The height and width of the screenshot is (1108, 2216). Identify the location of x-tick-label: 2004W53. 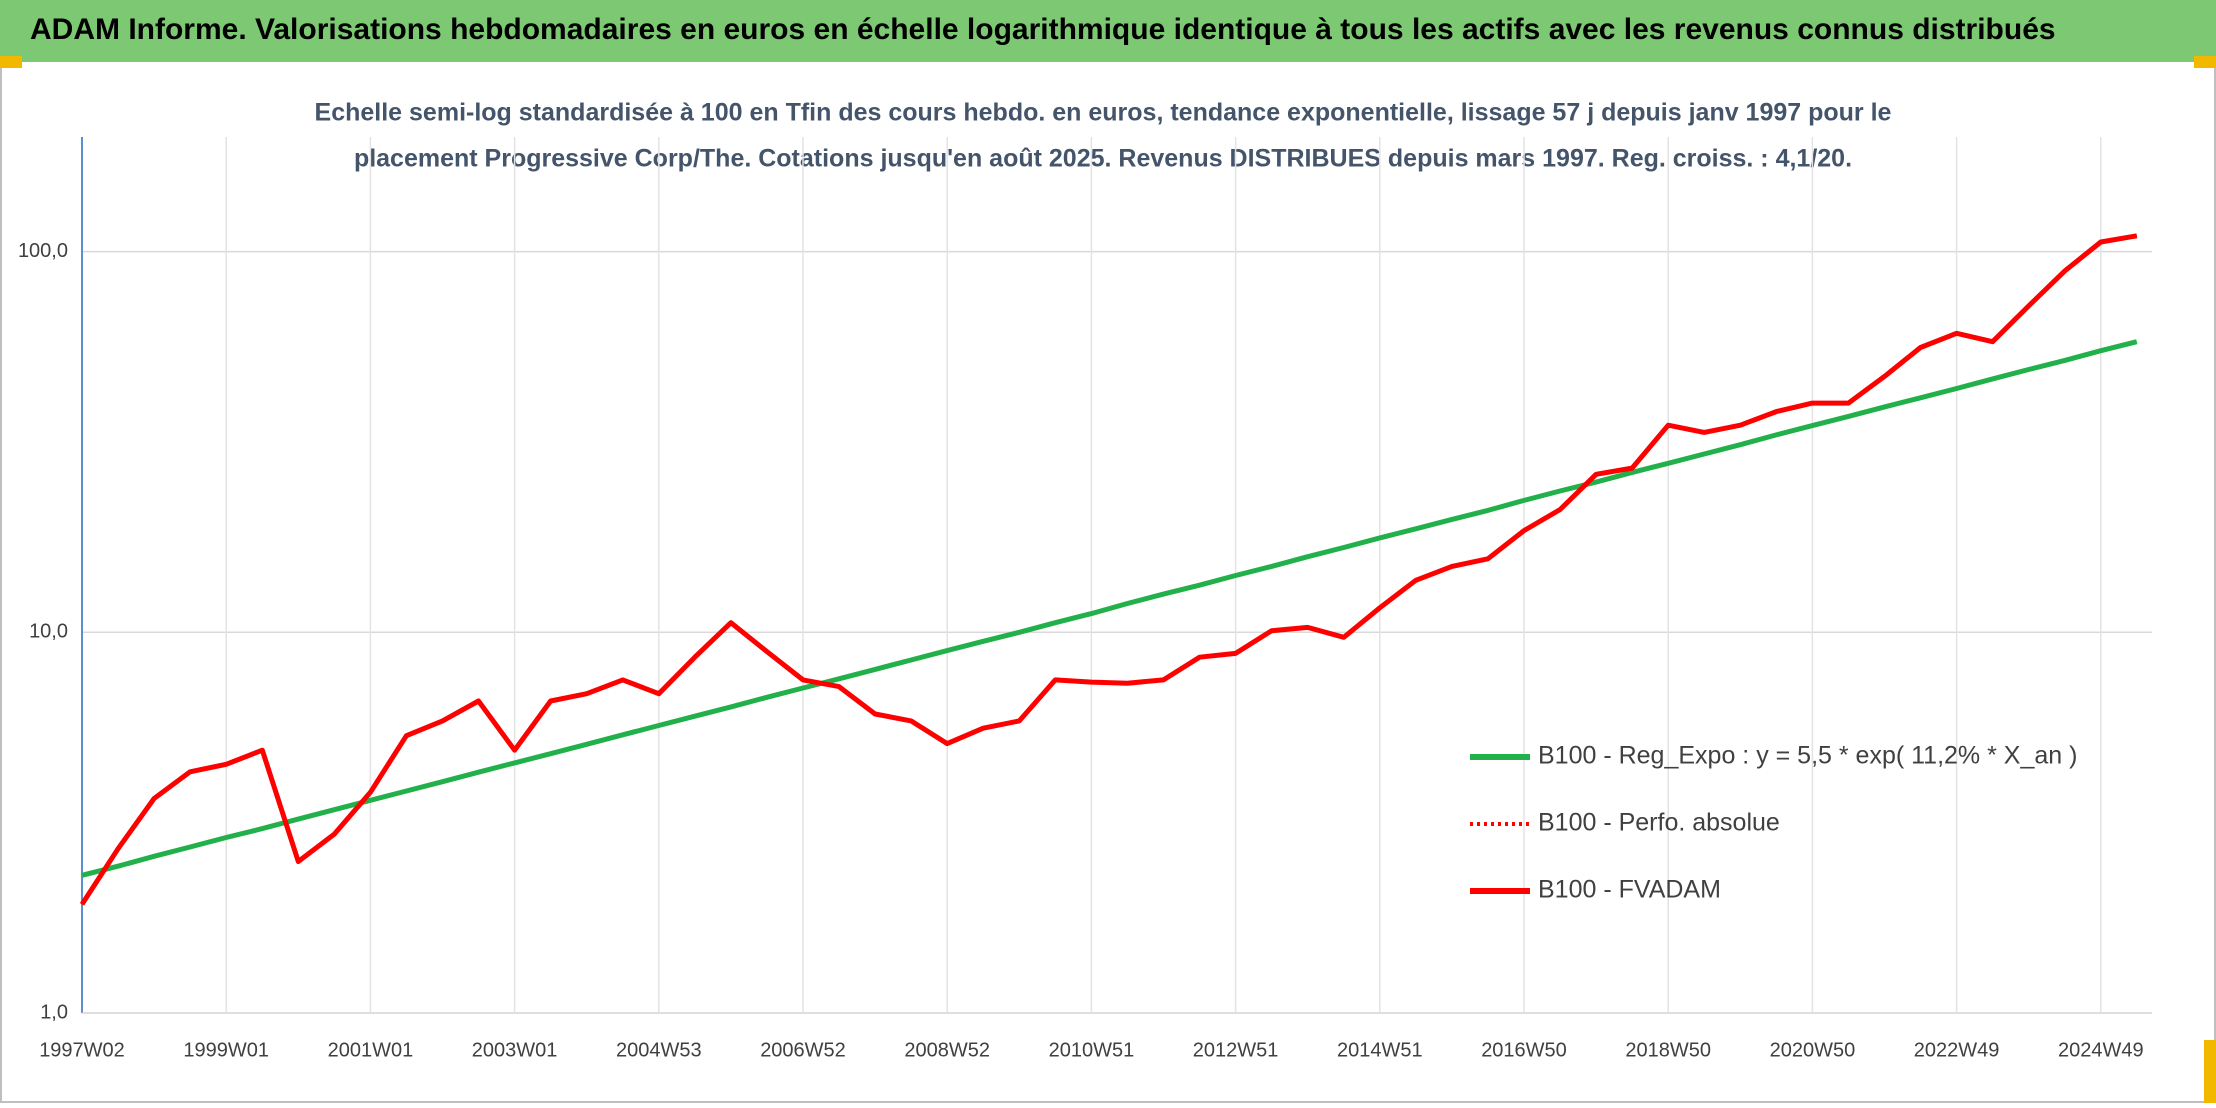
(659, 1050).